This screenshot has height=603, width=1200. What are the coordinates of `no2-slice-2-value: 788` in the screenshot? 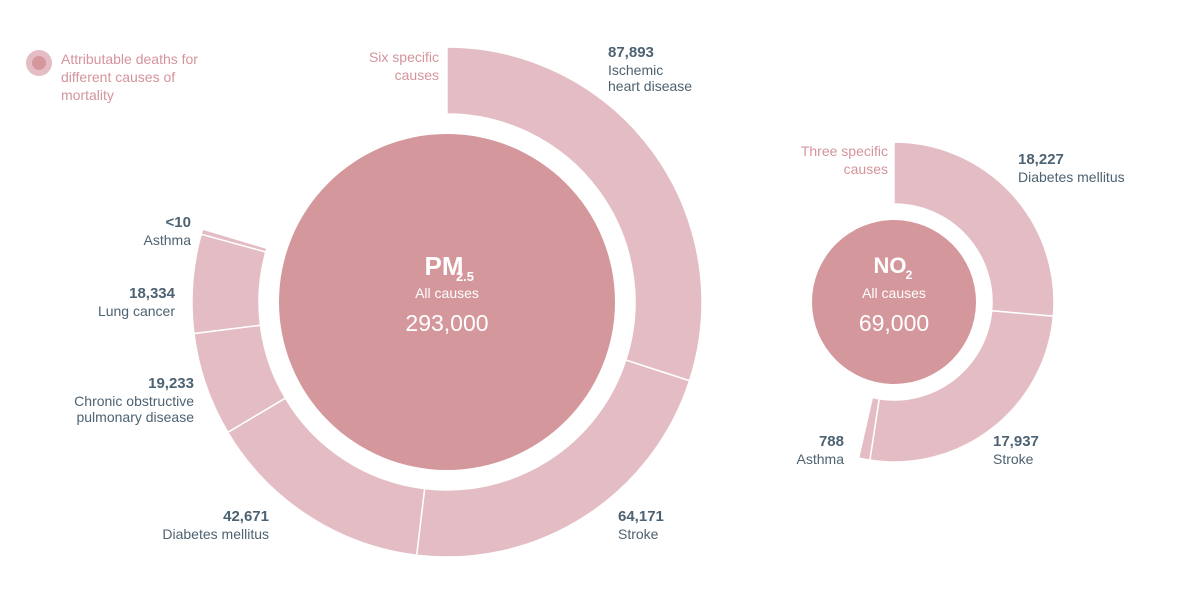 It's located at (831, 441).